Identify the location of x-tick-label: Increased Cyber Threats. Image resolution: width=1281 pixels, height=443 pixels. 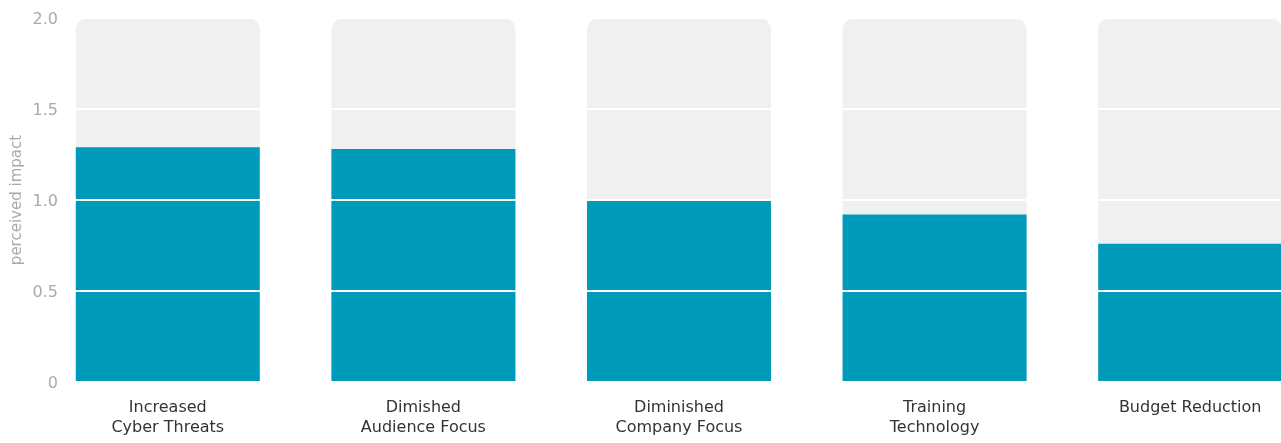
(168, 416).